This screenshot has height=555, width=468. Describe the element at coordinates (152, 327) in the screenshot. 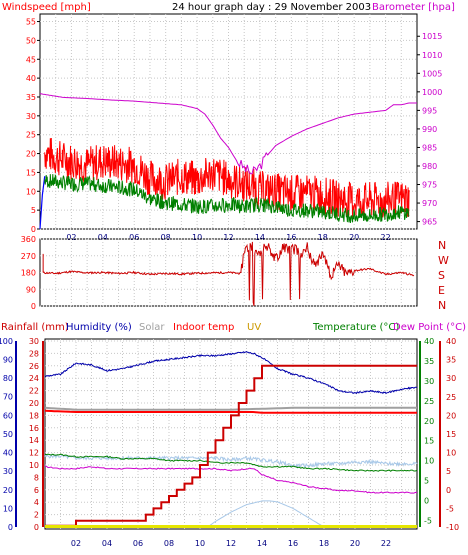

I see `legend-label: Solar` at that location.